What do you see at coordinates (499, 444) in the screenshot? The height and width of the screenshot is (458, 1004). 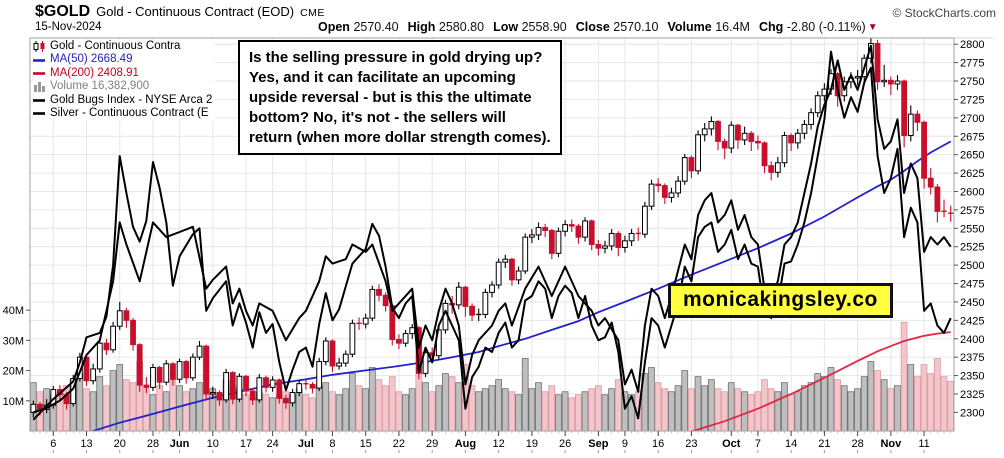 I see `x-axis-label: 12` at bounding box center [499, 444].